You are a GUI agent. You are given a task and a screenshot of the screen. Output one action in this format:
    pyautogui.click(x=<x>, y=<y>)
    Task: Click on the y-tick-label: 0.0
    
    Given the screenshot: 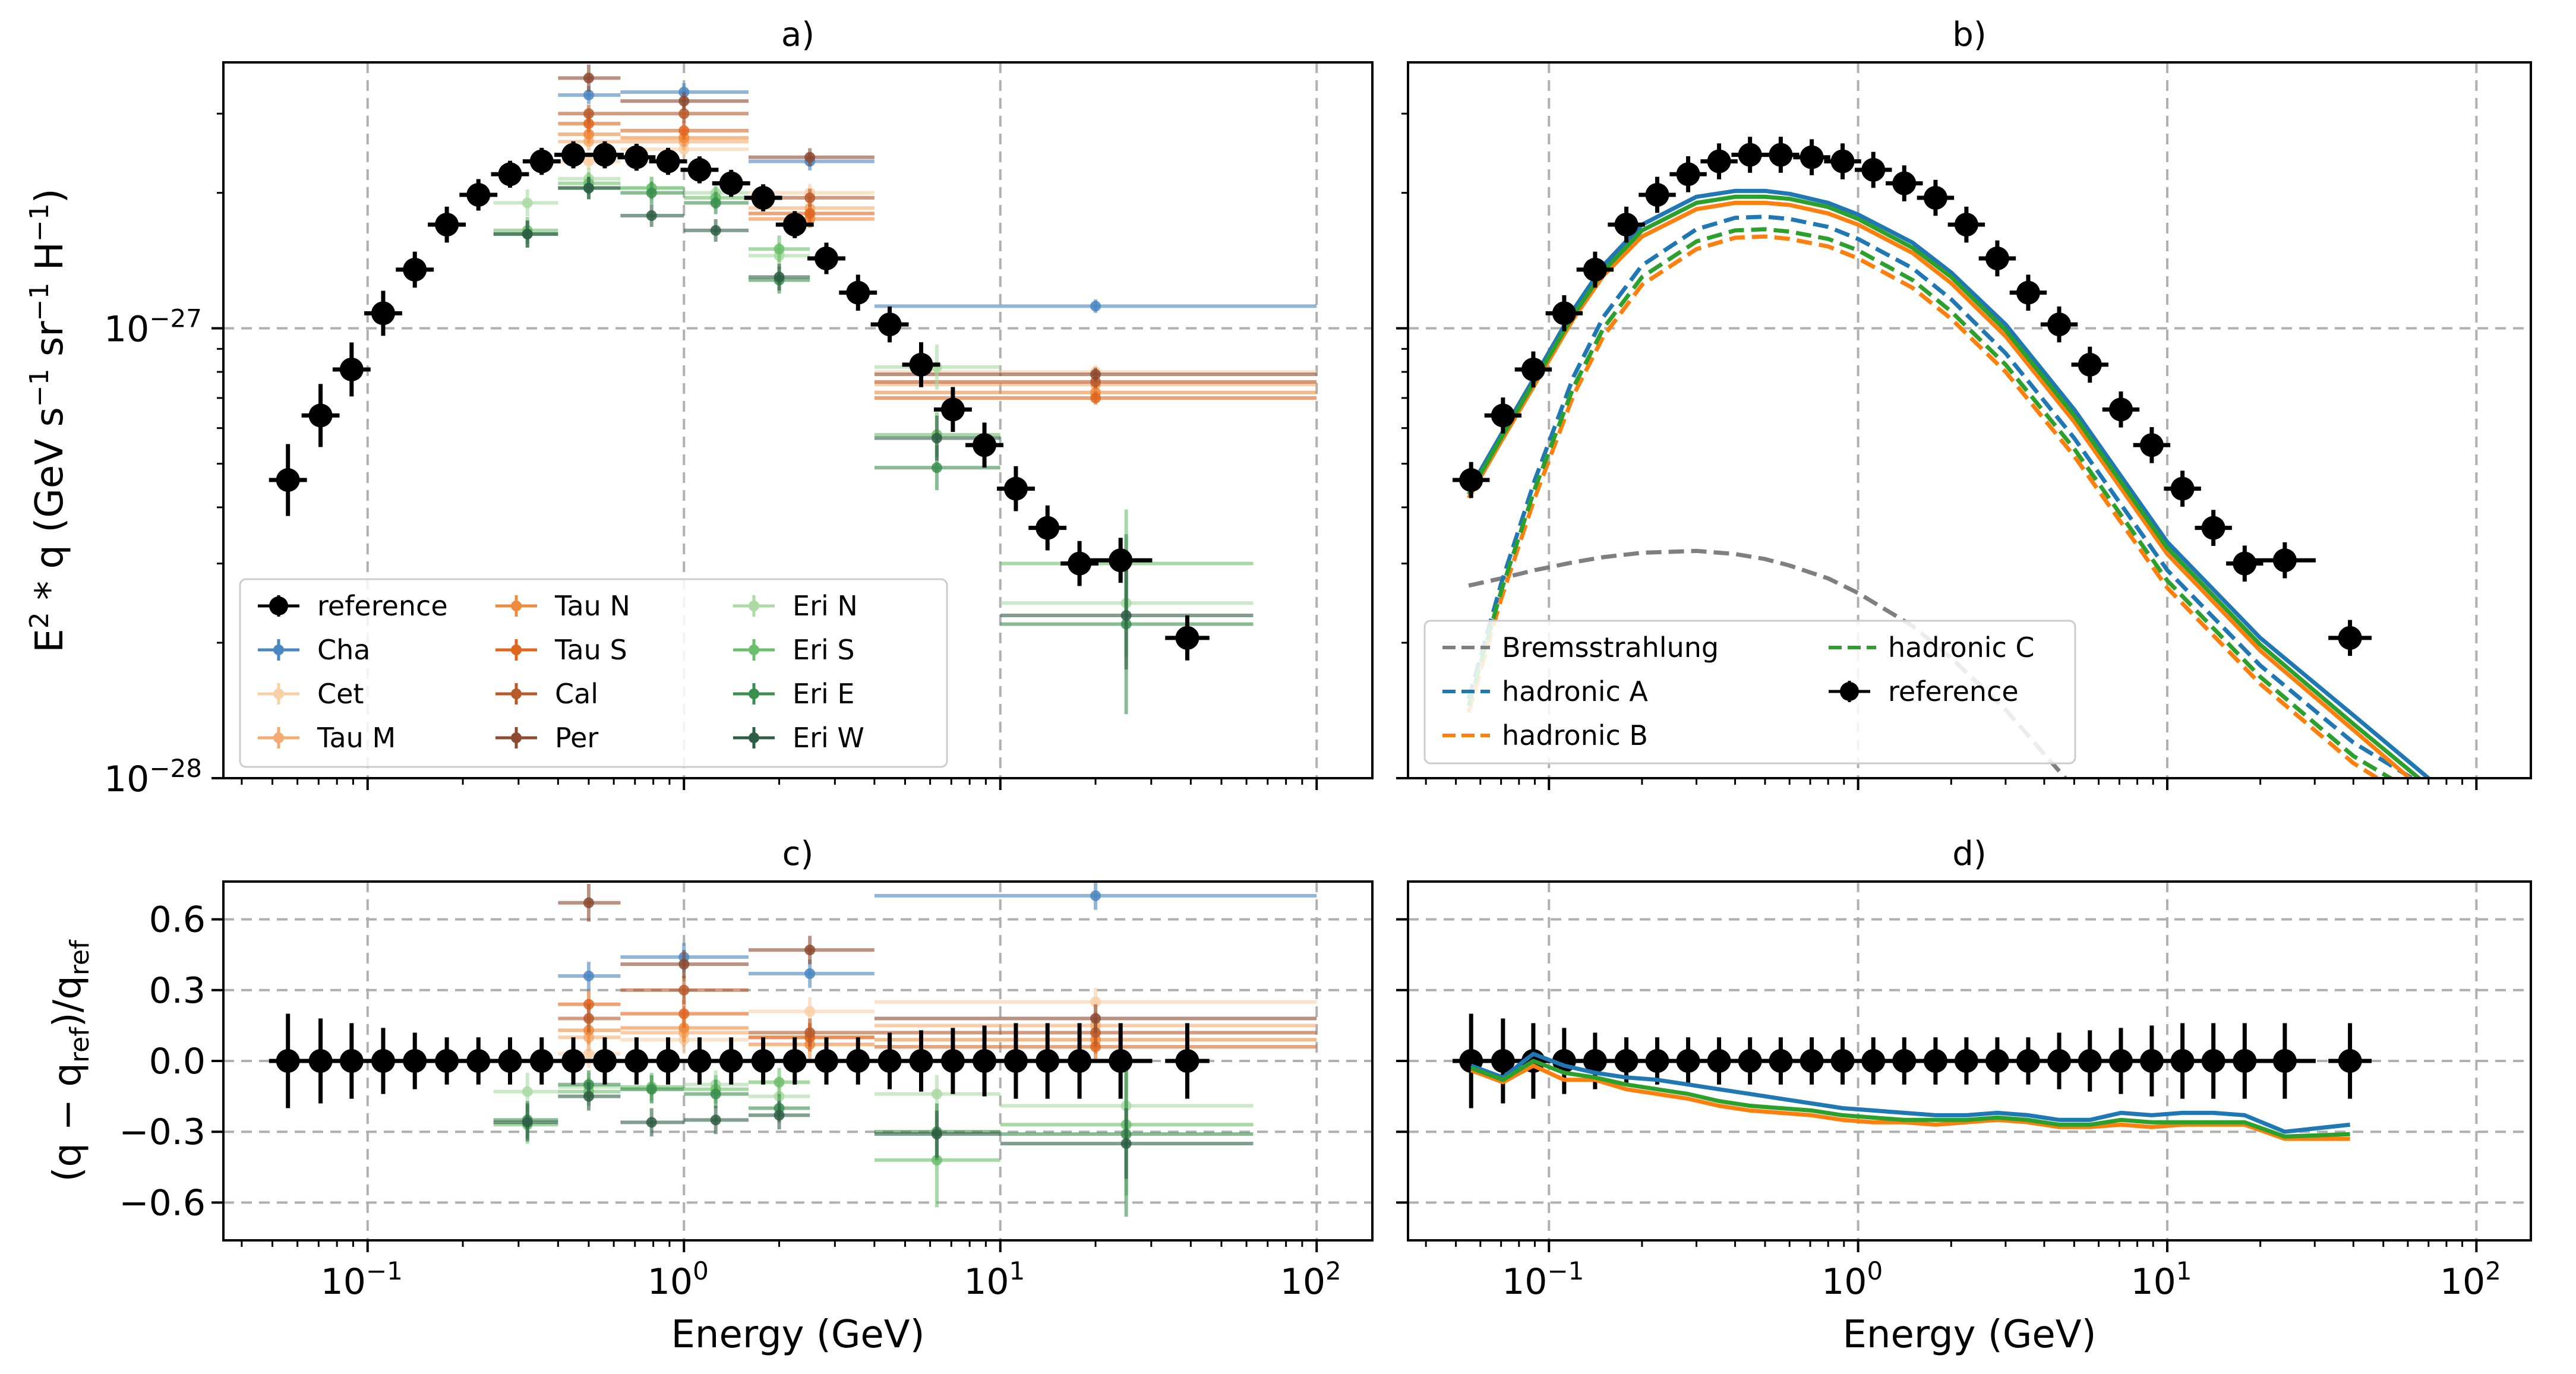 What is the action you would take?
    pyautogui.click(x=177, y=1061)
    